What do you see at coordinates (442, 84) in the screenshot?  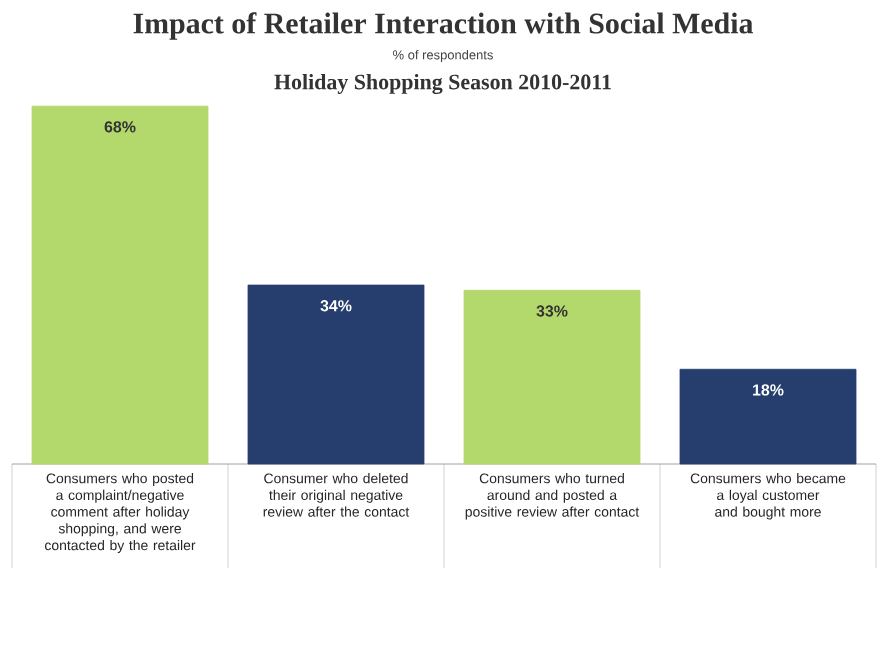 I see `chart-subtitle: Holiday Shopping Season 2010-2011` at bounding box center [442, 84].